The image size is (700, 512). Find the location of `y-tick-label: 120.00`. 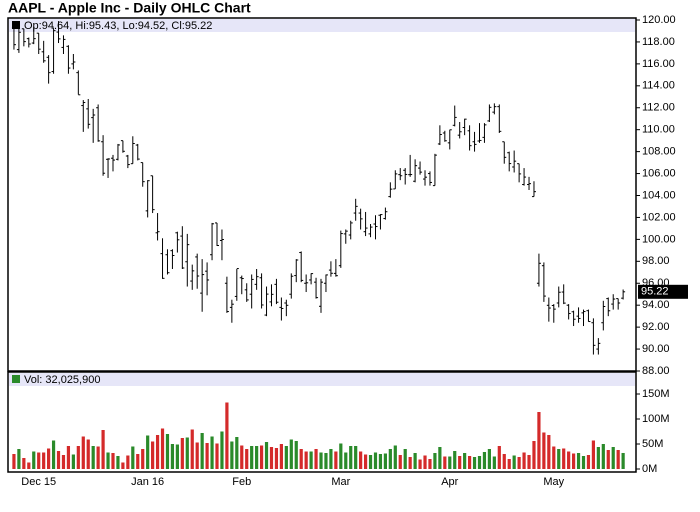

y-tick-label: 120.00 is located at coordinates (659, 20).